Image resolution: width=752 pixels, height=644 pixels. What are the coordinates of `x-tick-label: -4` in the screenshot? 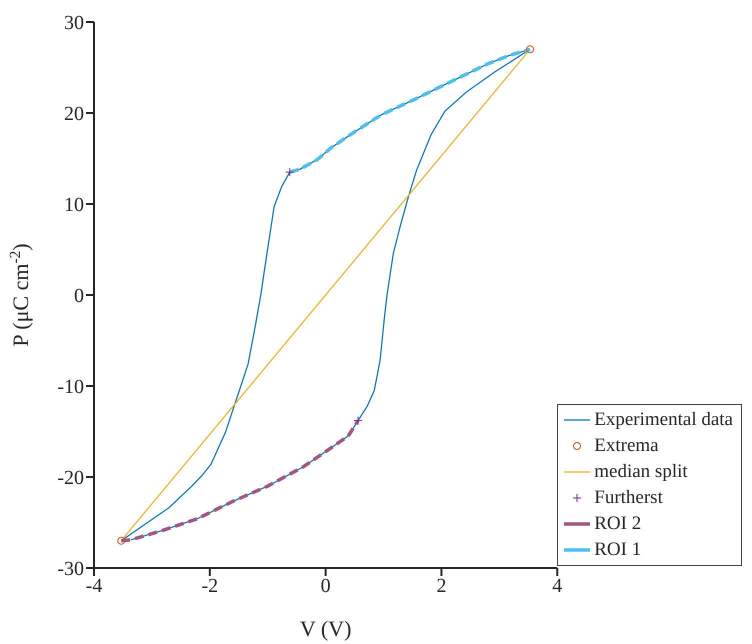 It's located at (94, 586).